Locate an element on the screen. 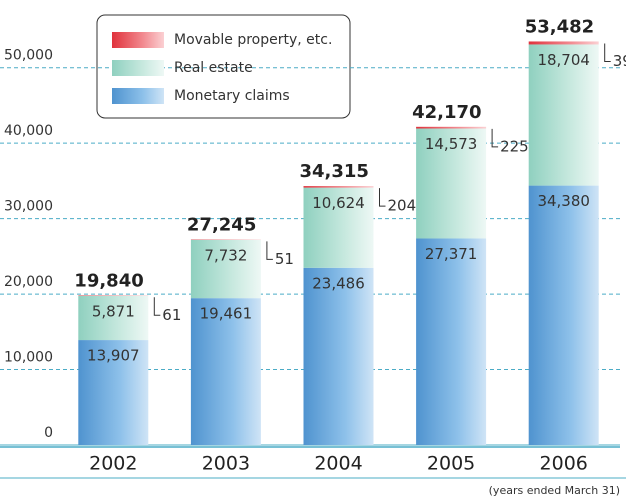 Image resolution: width=626 pixels, height=500 pixels. legend-label: Movable property, etc. is located at coordinates (253, 40).